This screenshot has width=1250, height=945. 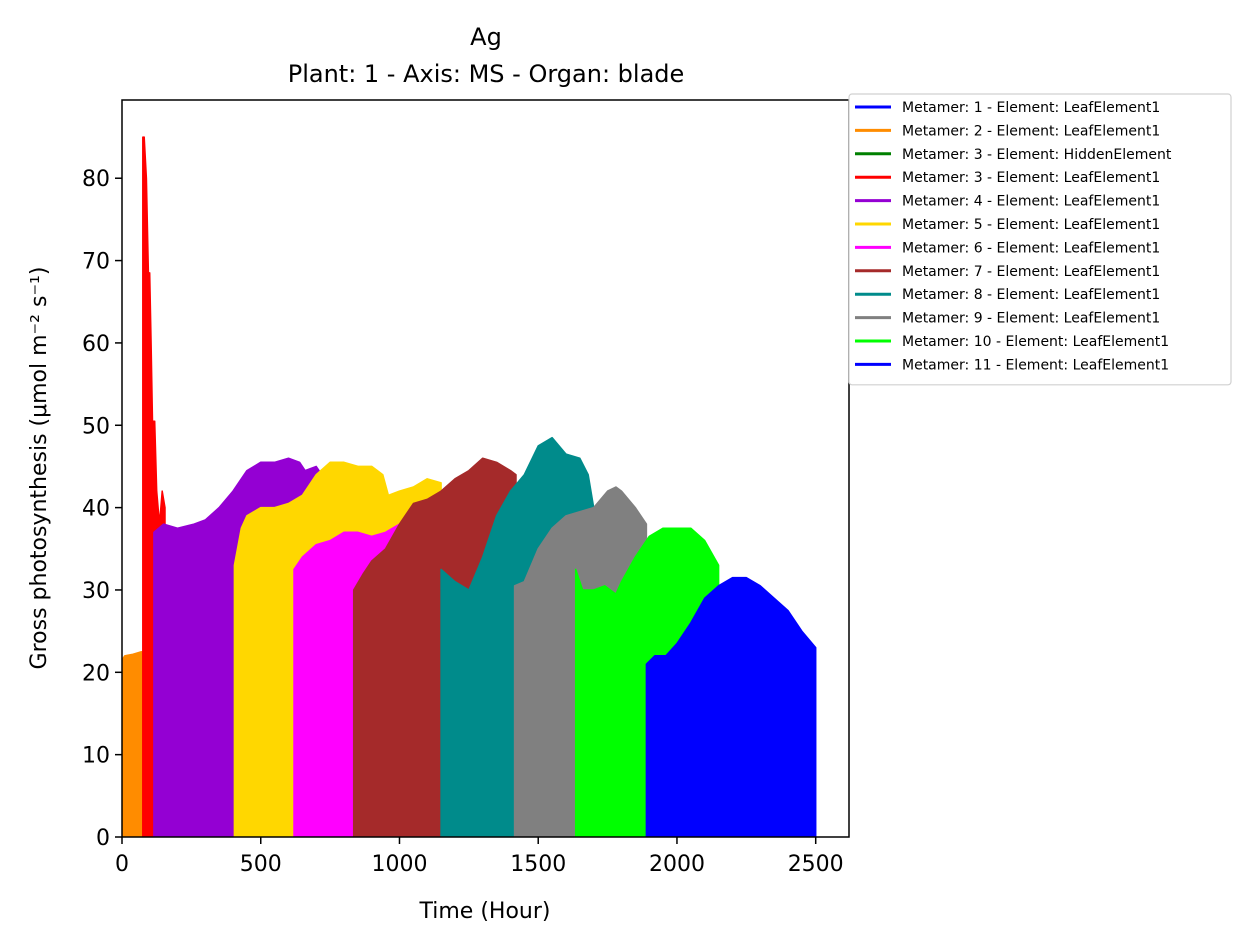 I want to click on legend-label: Metamer: 2 - Element: LeafElement1, so click(x=1031, y=131).